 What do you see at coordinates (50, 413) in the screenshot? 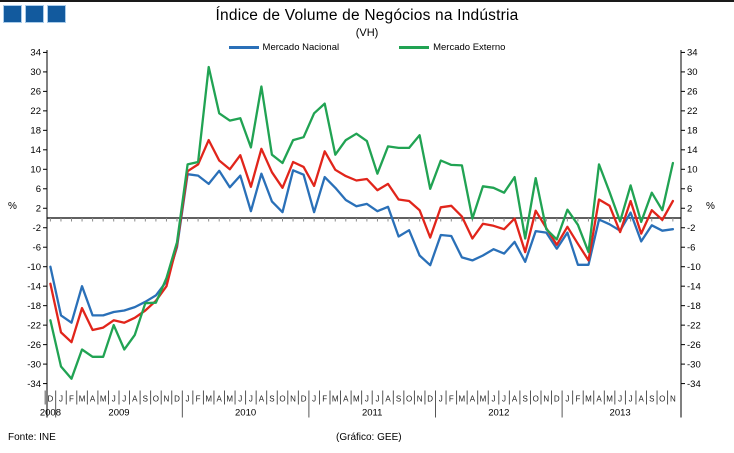
I see `year-label: 2008` at bounding box center [50, 413].